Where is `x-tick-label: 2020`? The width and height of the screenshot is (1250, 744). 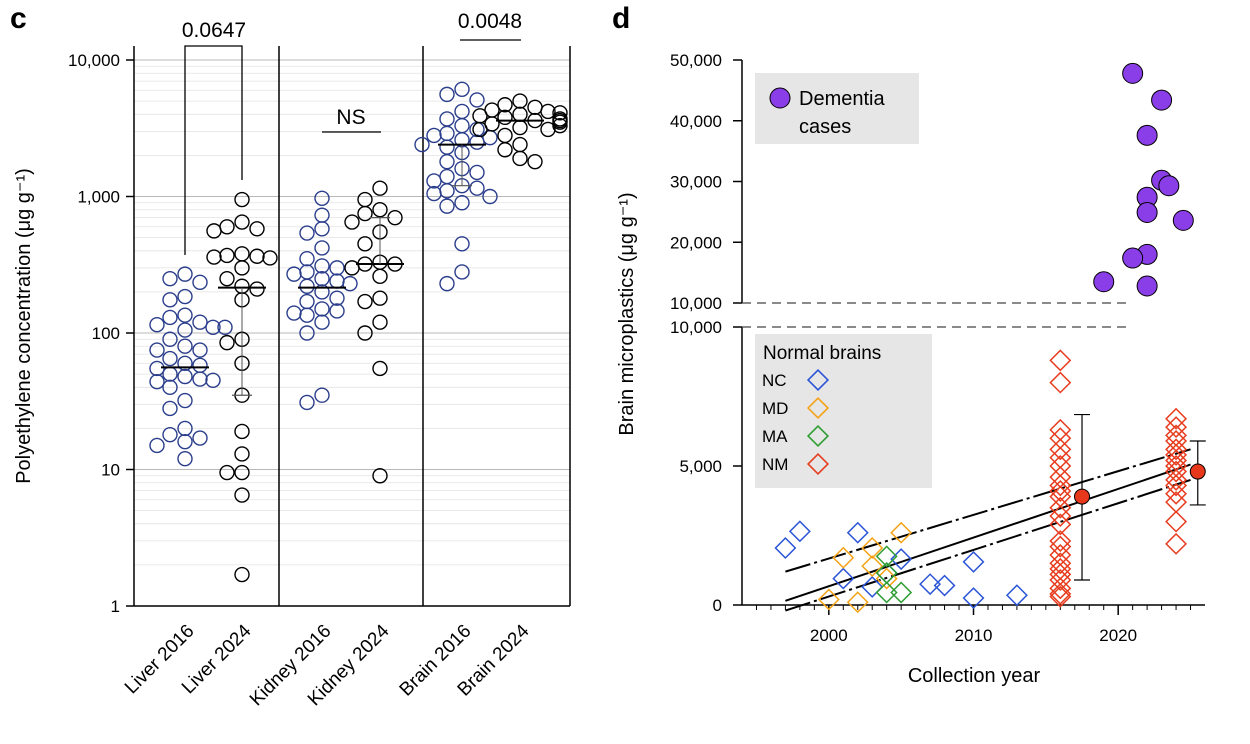 x-tick-label: 2020 is located at coordinates (1118, 635).